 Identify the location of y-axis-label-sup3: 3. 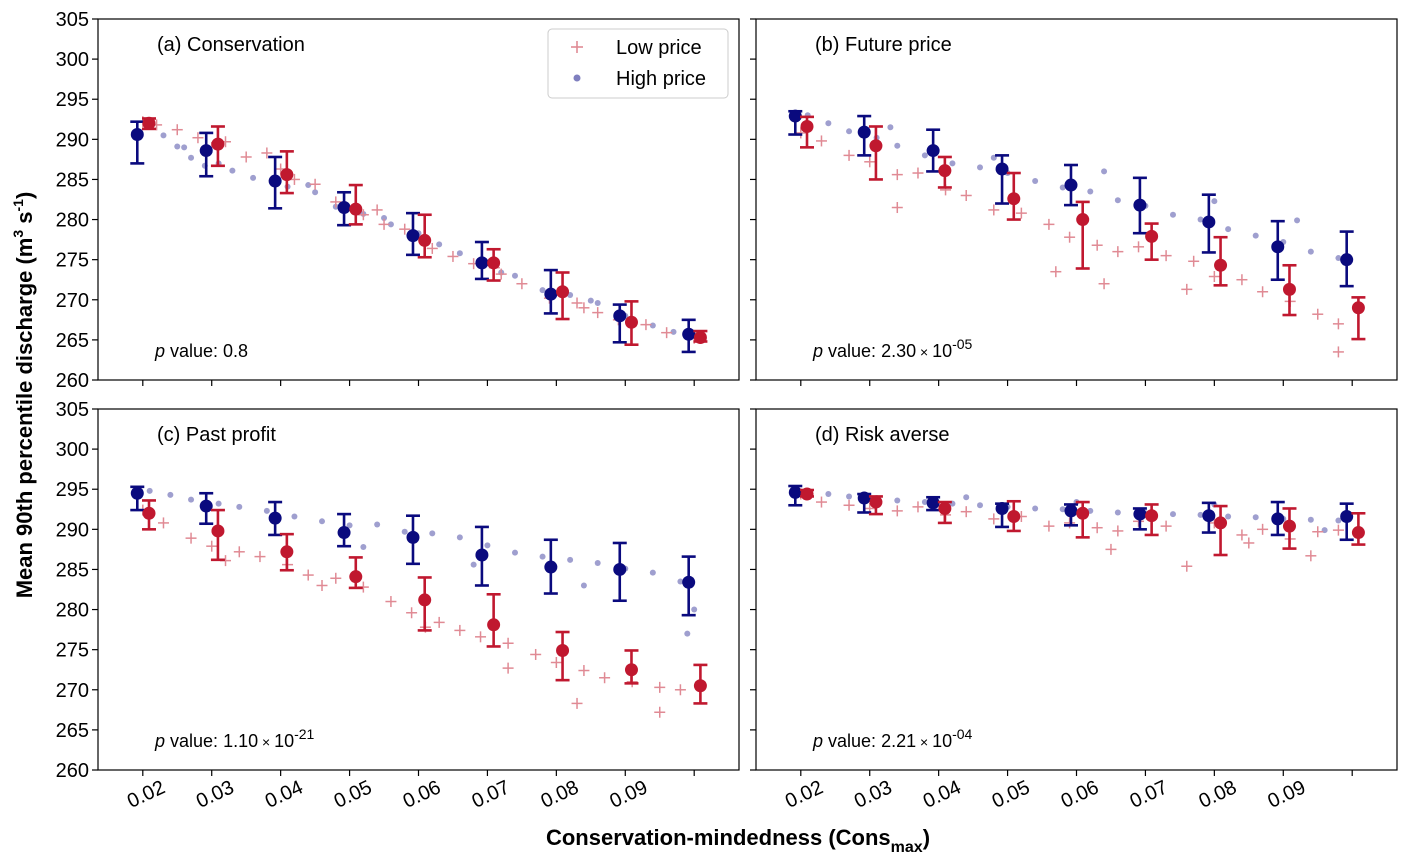
(18, 234).